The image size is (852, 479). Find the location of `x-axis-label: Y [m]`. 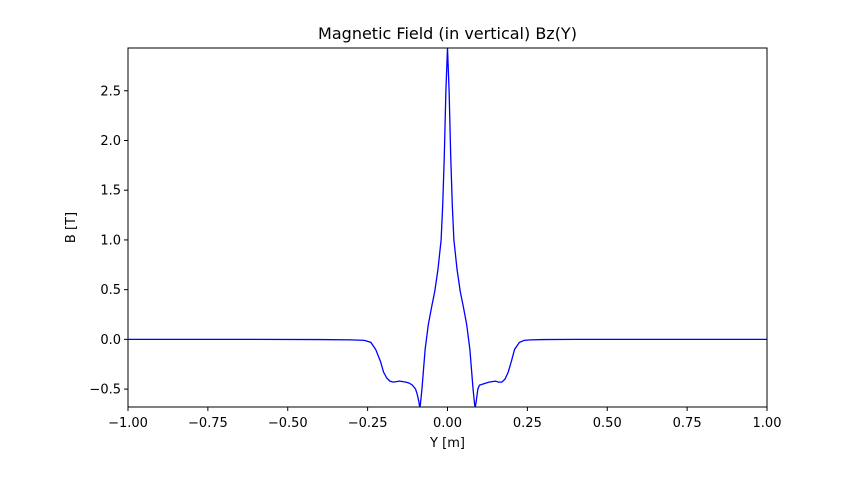

x-axis-label: Y [m] is located at coordinates (447, 443).